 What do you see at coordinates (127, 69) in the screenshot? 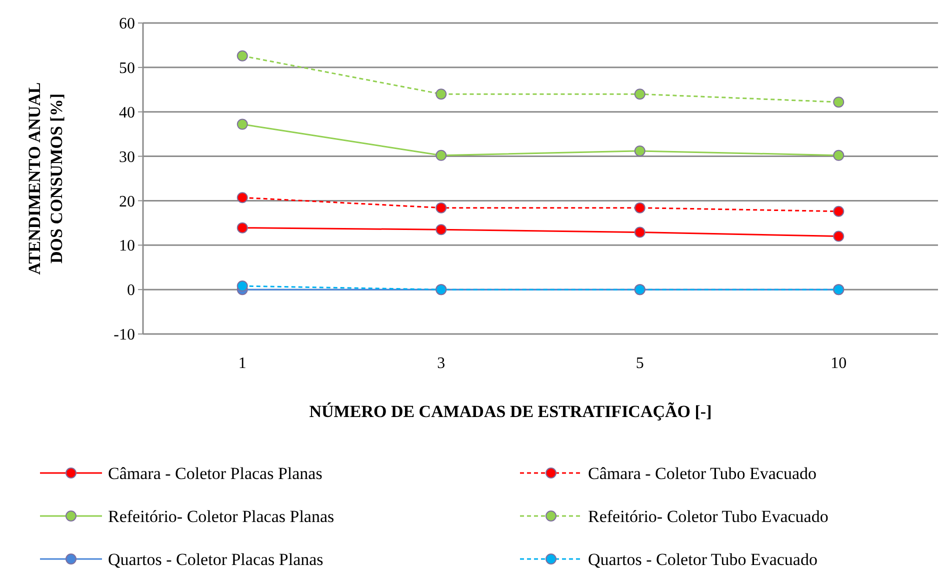
I see `y-tick-label: 50` at bounding box center [127, 69].